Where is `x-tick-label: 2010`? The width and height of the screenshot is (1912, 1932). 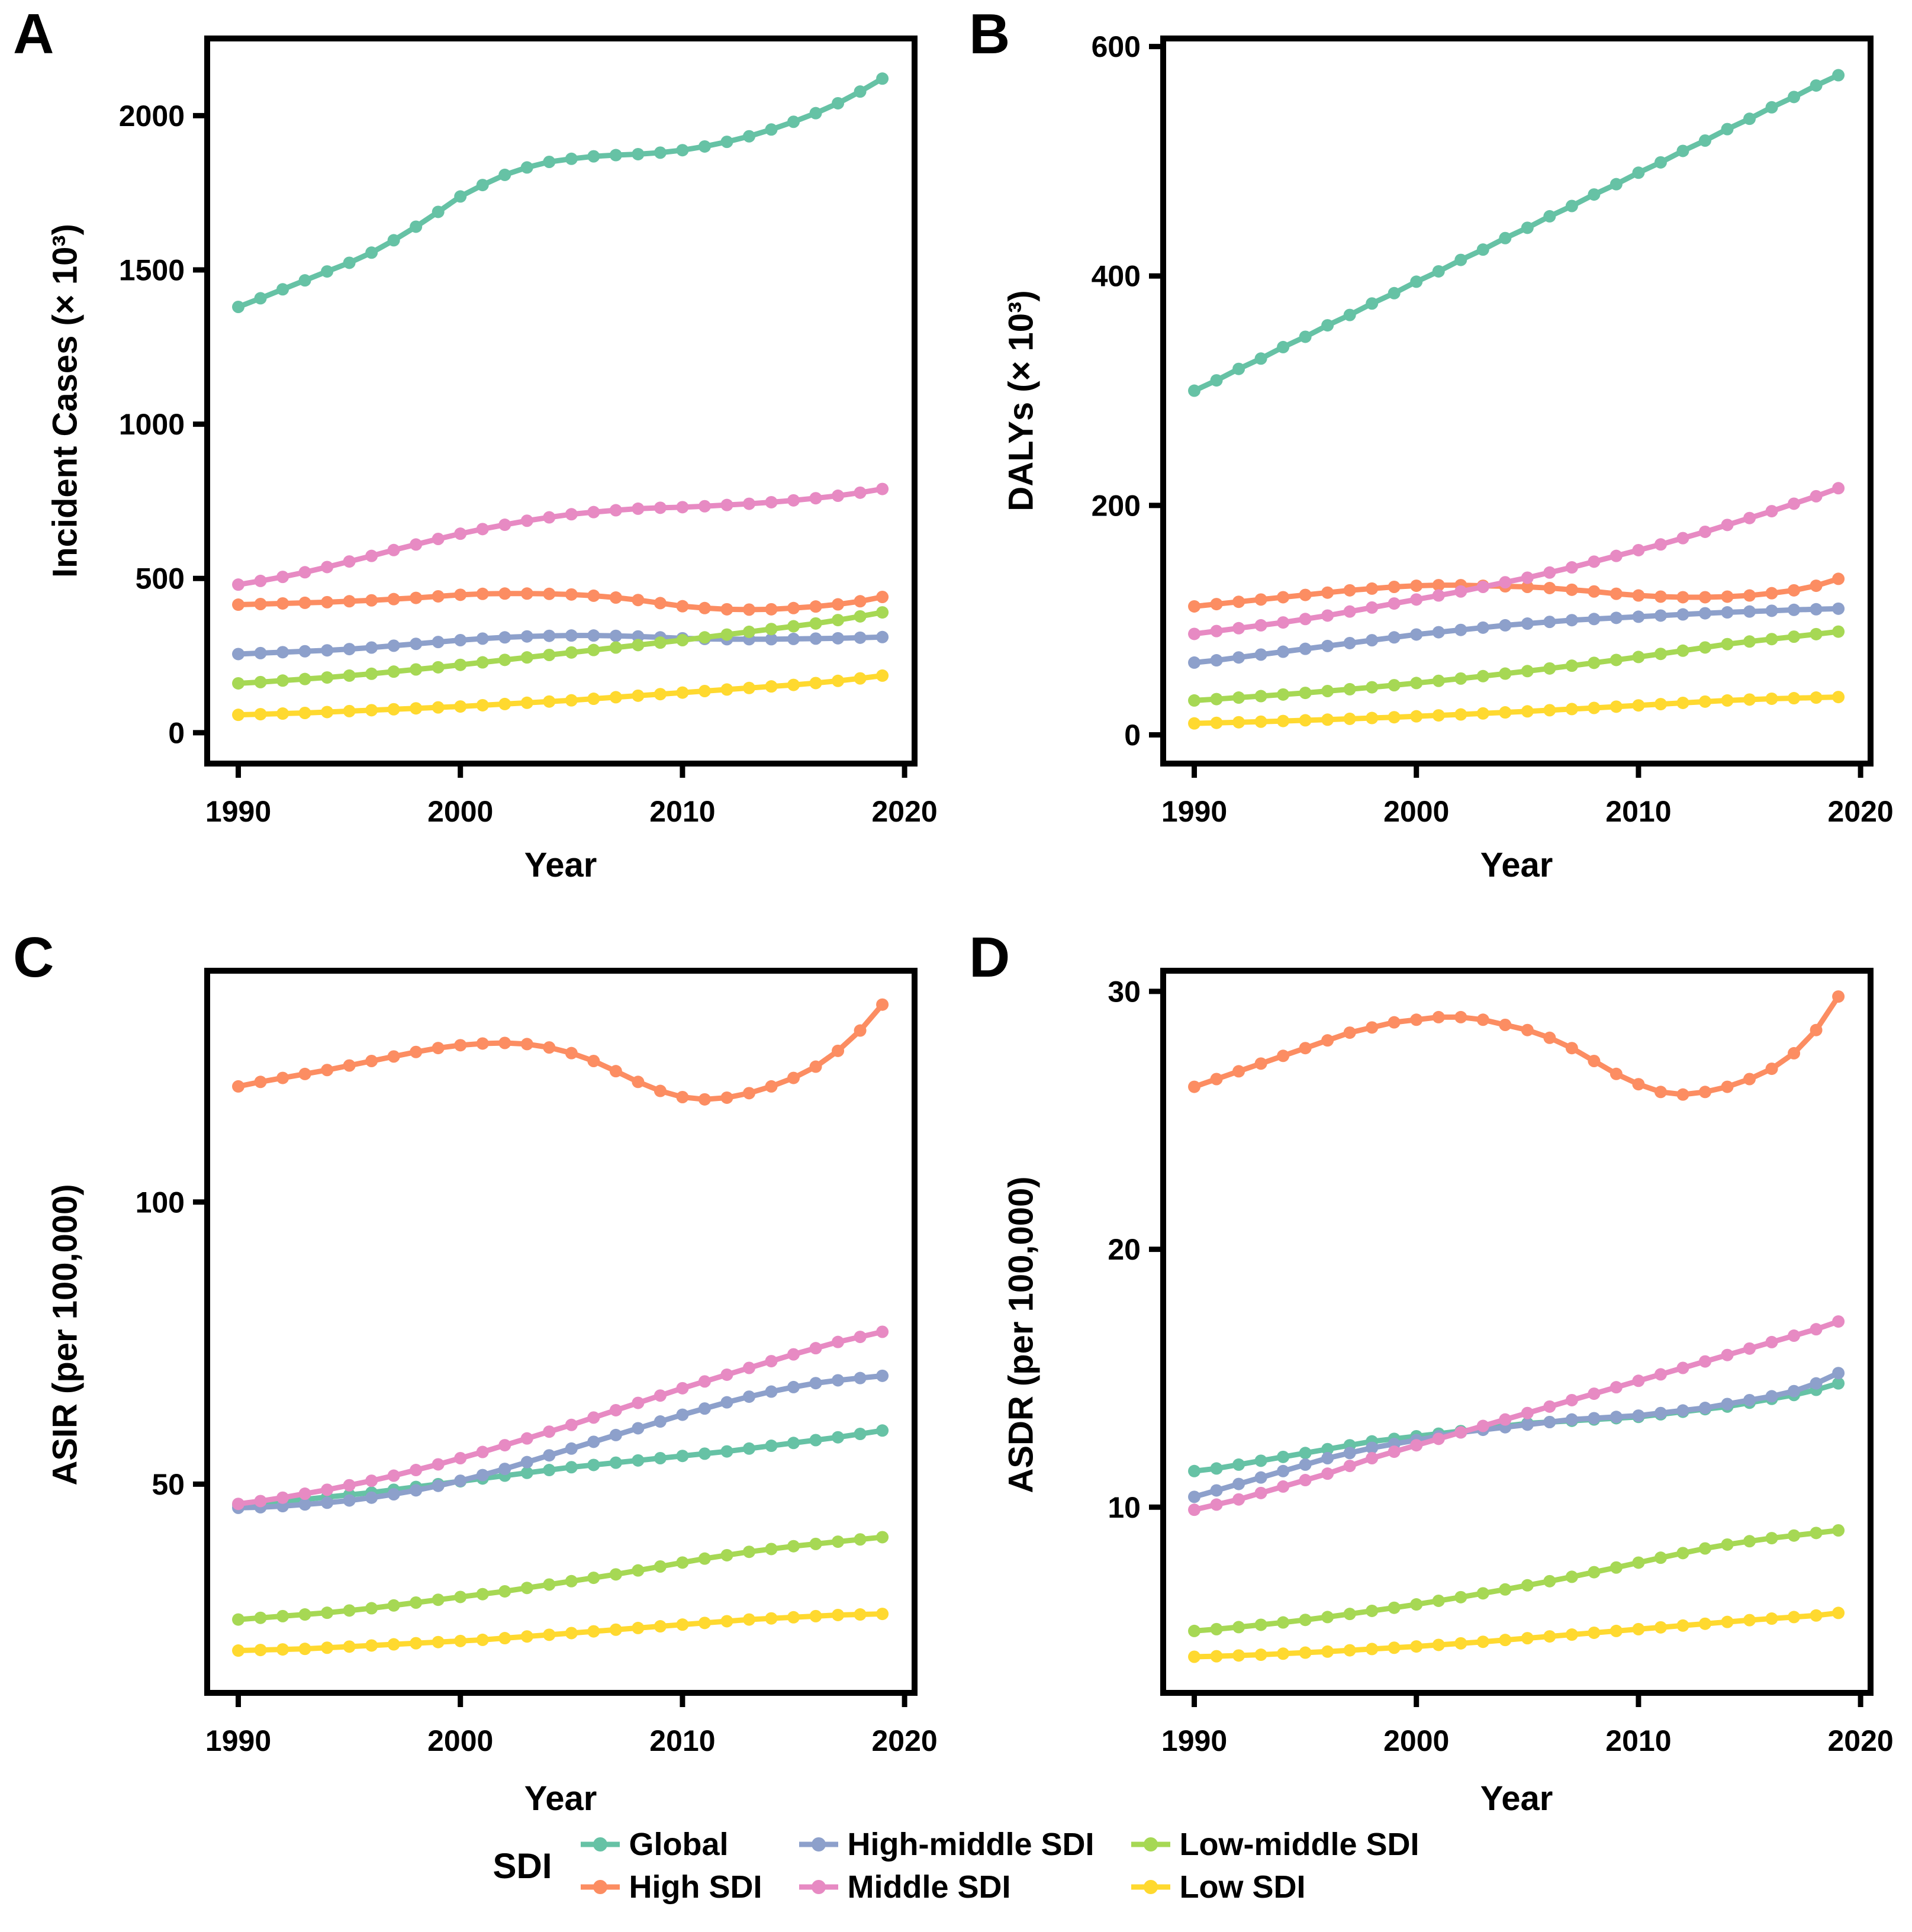
x-tick-label: 2010 is located at coordinates (682, 1740).